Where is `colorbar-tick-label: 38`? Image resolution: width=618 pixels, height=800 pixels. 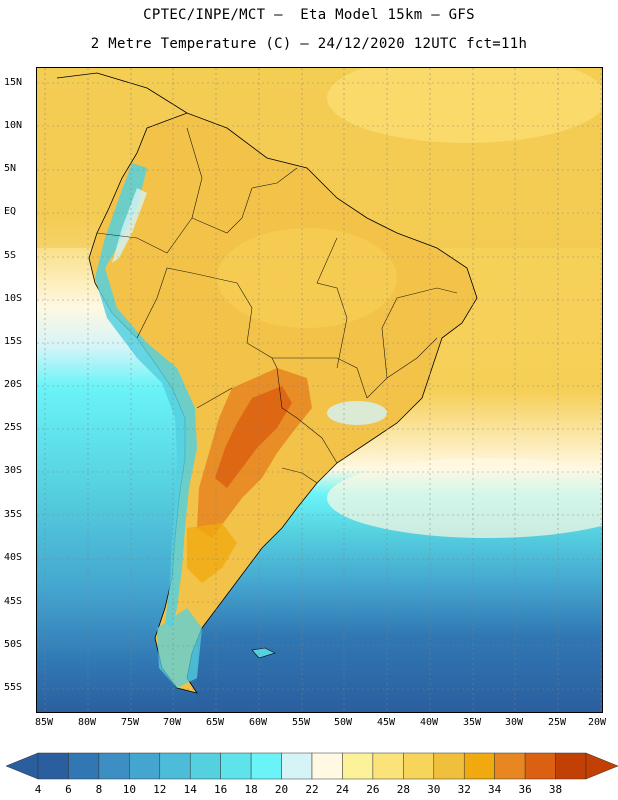
colorbar-tick-label: 38 is located at coordinates (555, 789).